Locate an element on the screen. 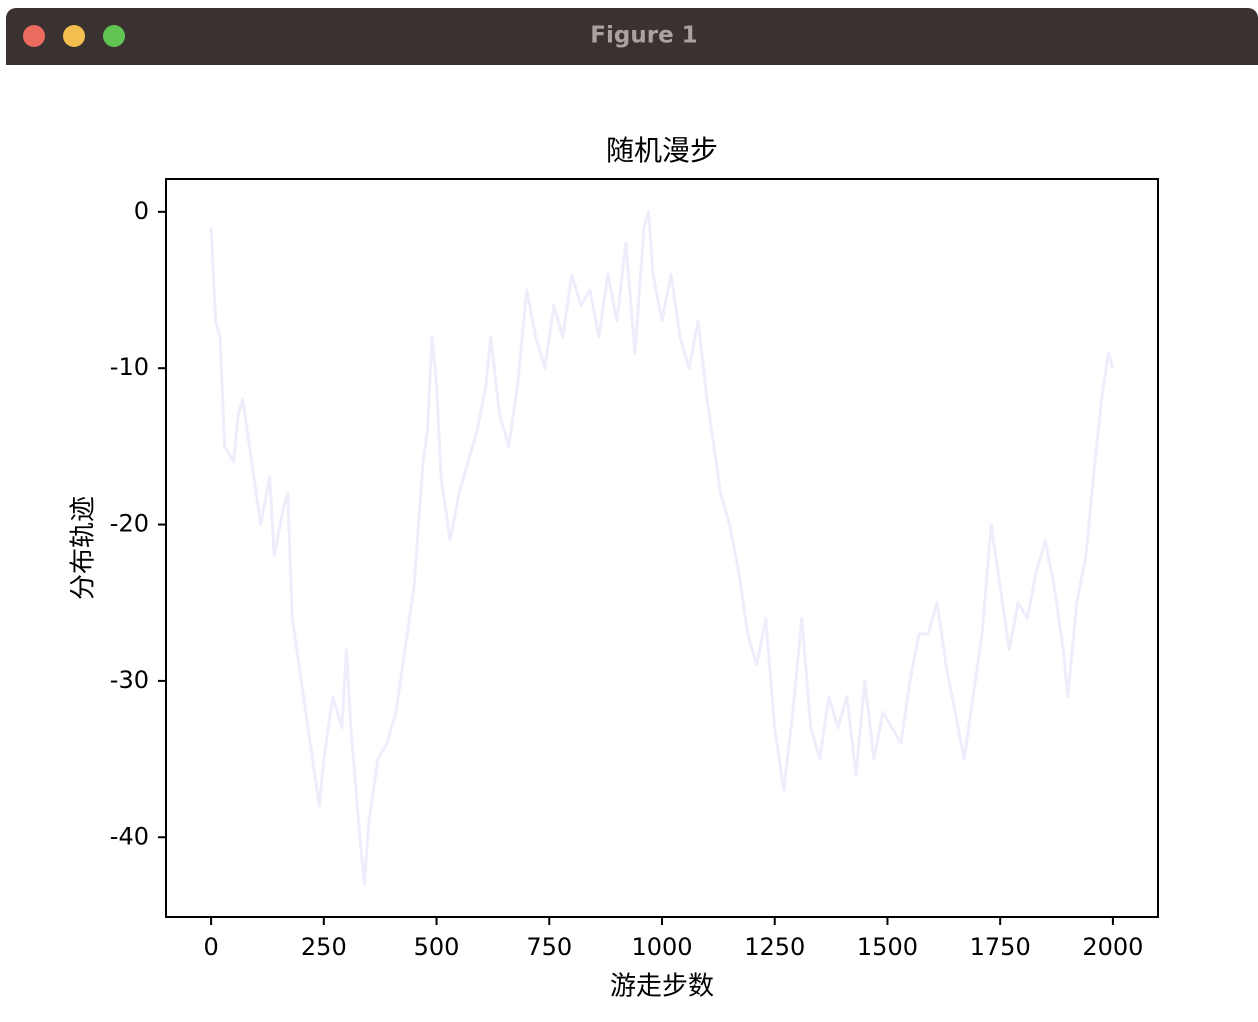  y-tick-label: -30 is located at coordinates (129, 680).